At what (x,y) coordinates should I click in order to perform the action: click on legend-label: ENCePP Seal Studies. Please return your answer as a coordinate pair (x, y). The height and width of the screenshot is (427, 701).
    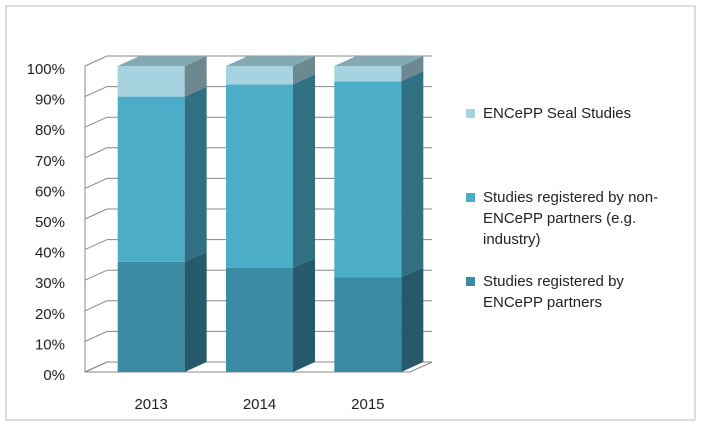
    Looking at the image, I should click on (557, 113).